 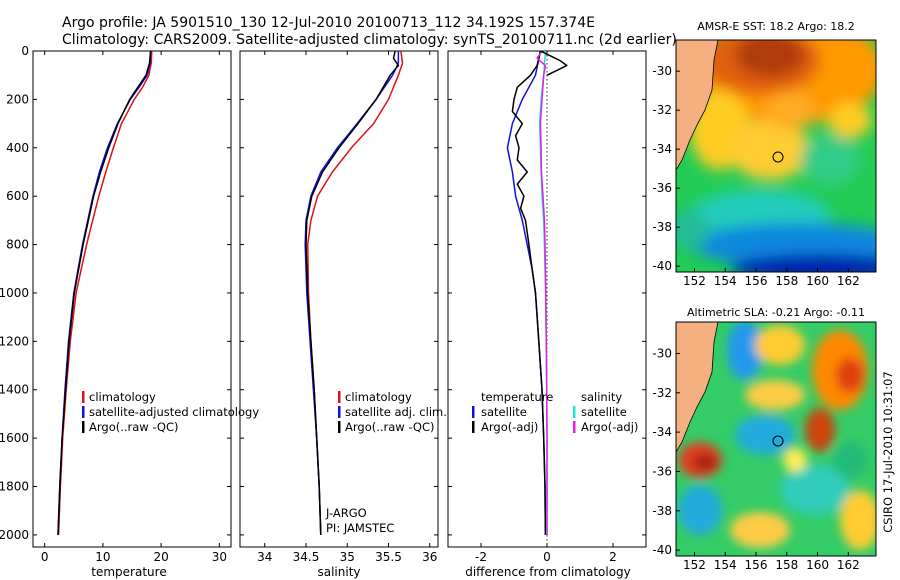 What do you see at coordinates (17, 148) in the screenshot?
I see `y-tick-label: 400` at bounding box center [17, 148].